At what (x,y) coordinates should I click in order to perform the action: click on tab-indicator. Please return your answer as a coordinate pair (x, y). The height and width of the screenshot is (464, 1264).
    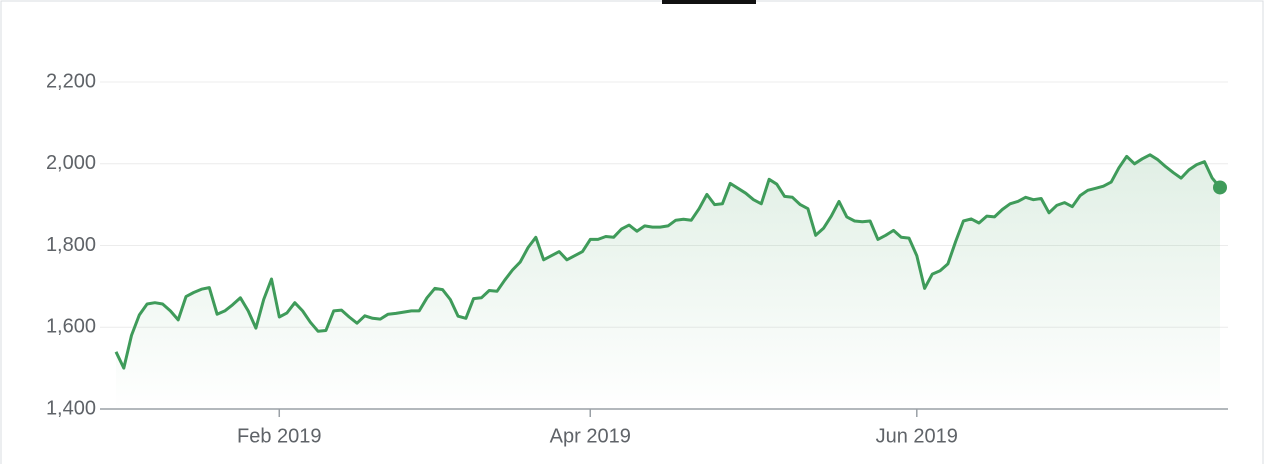
    Looking at the image, I should click on (709, 2).